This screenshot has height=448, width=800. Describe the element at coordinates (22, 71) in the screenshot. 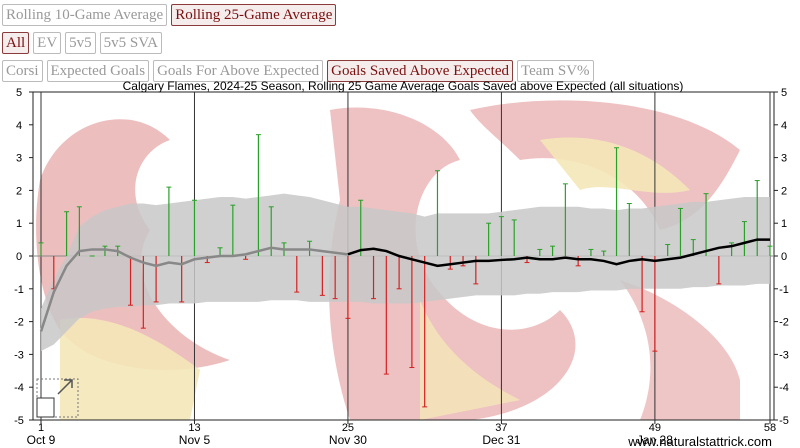

I see `corsi-button: Corsi` at that location.